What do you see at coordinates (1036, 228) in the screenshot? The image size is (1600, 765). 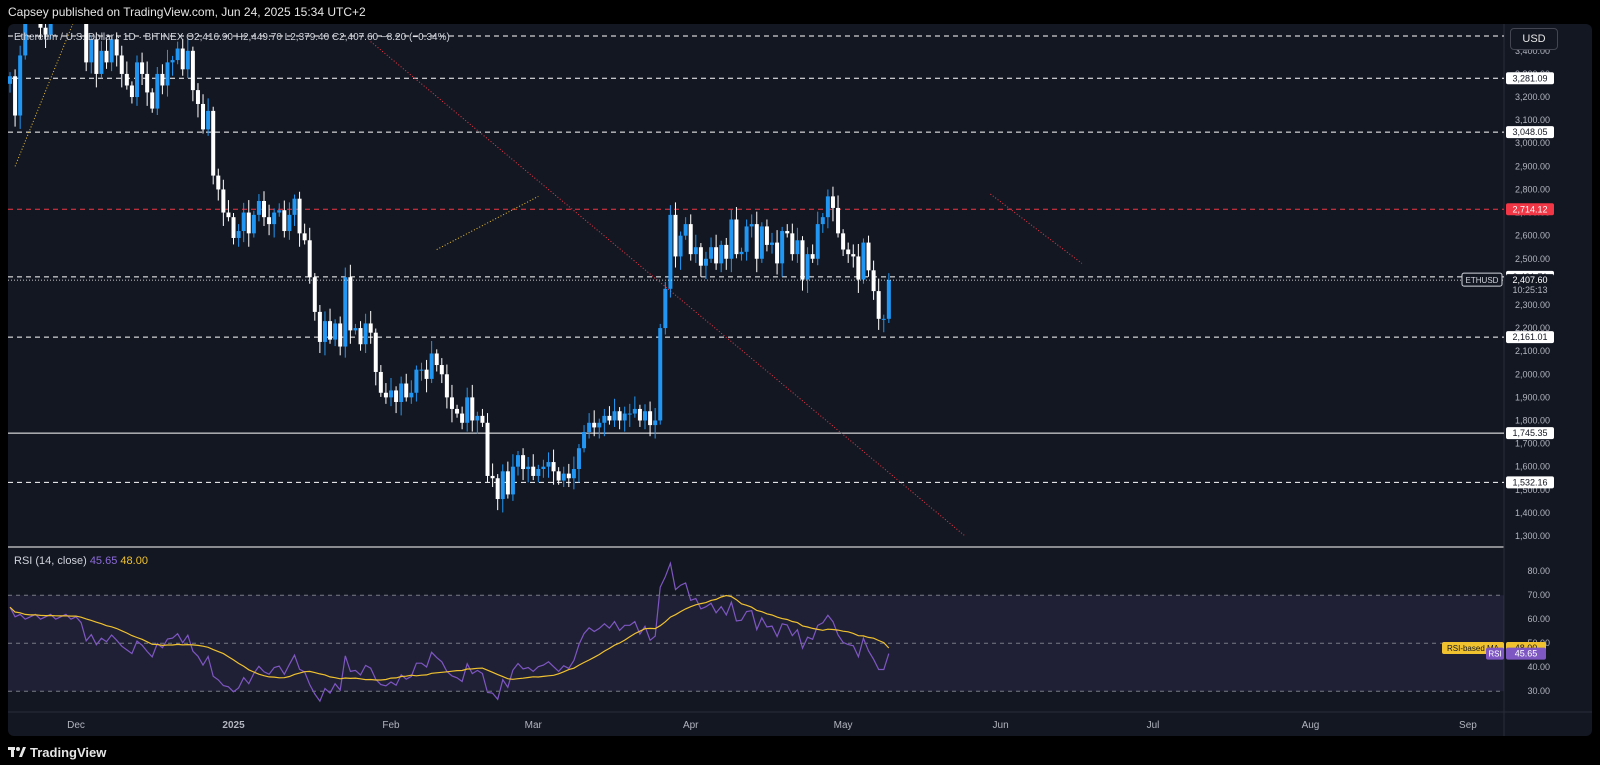 I see `trendline` at bounding box center [1036, 228].